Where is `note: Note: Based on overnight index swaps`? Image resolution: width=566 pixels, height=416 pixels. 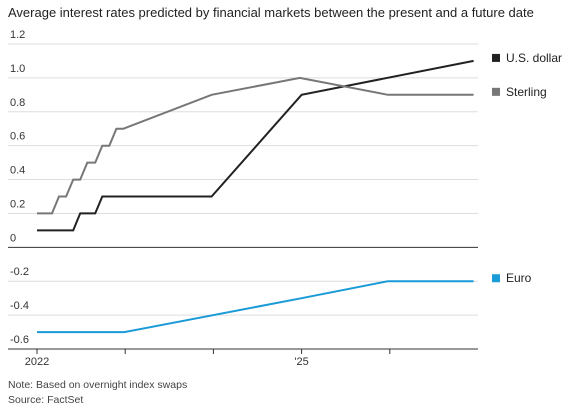 note: Note: Based on overnight index swaps is located at coordinates (97, 385).